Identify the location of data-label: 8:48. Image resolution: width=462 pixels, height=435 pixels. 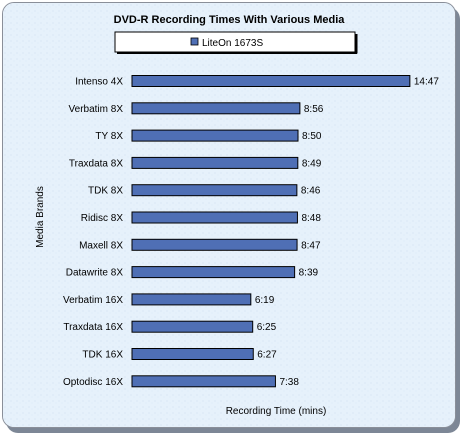
(311, 218).